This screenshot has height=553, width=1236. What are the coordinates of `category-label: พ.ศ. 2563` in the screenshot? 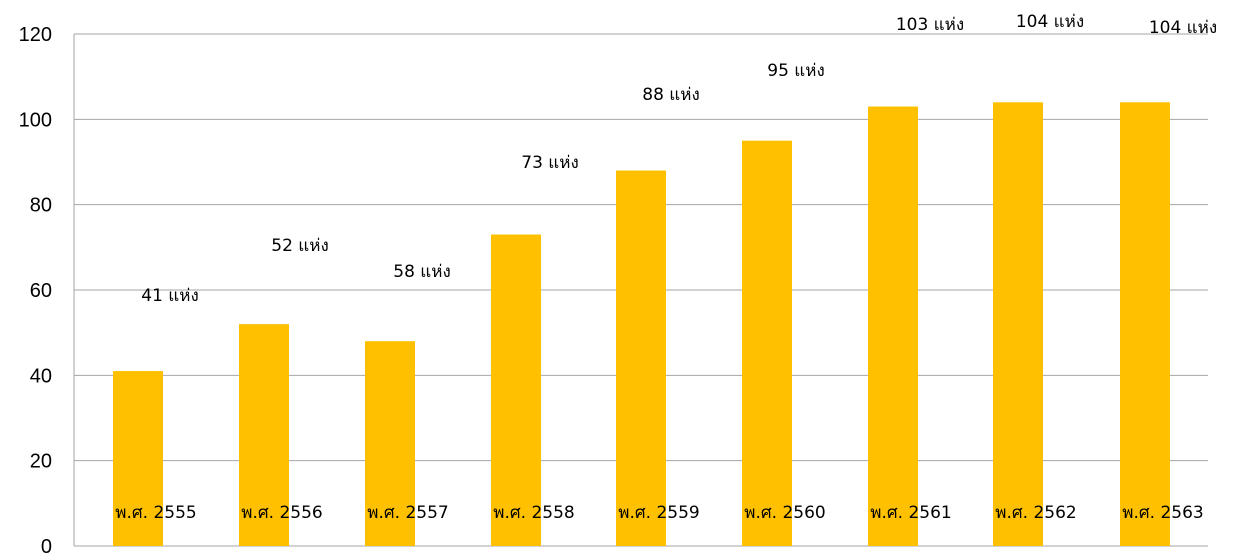 It's located at (1162, 513).